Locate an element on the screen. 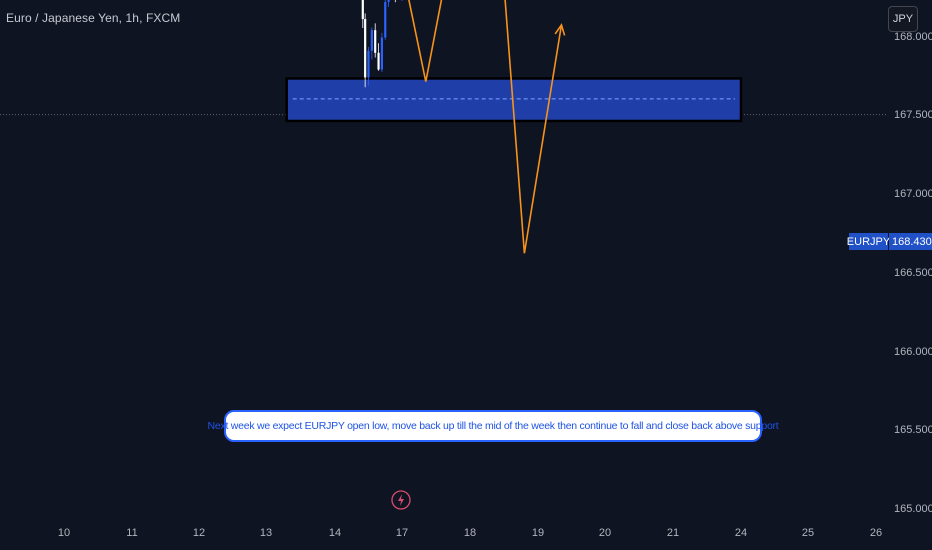 This screenshot has width=932, height=550. currency-button: JPY is located at coordinates (903, 19).